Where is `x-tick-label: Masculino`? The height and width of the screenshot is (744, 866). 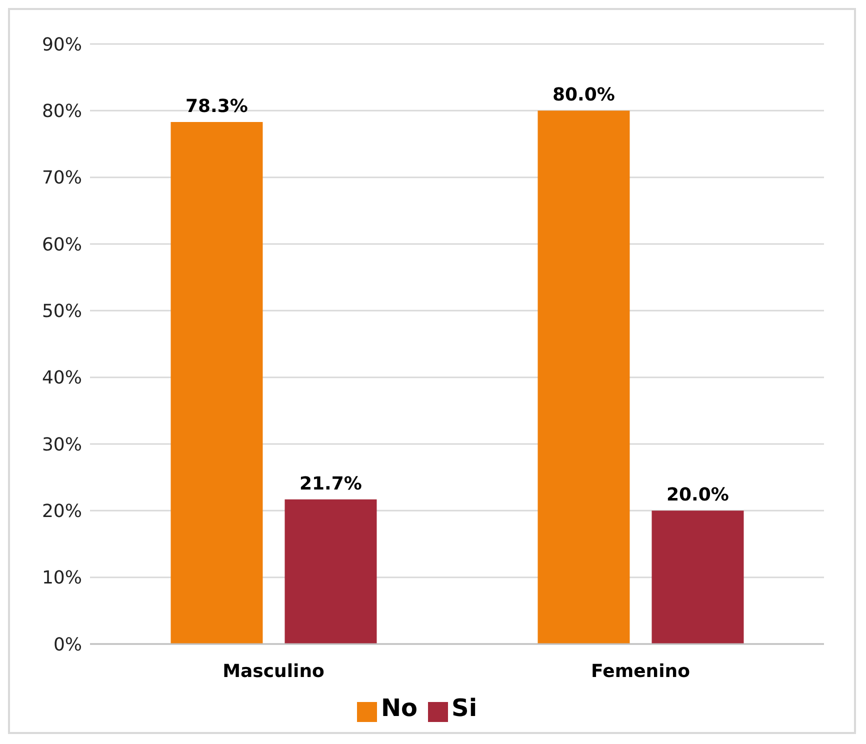 x-tick-label: Masculino is located at coordinates (273, 671).